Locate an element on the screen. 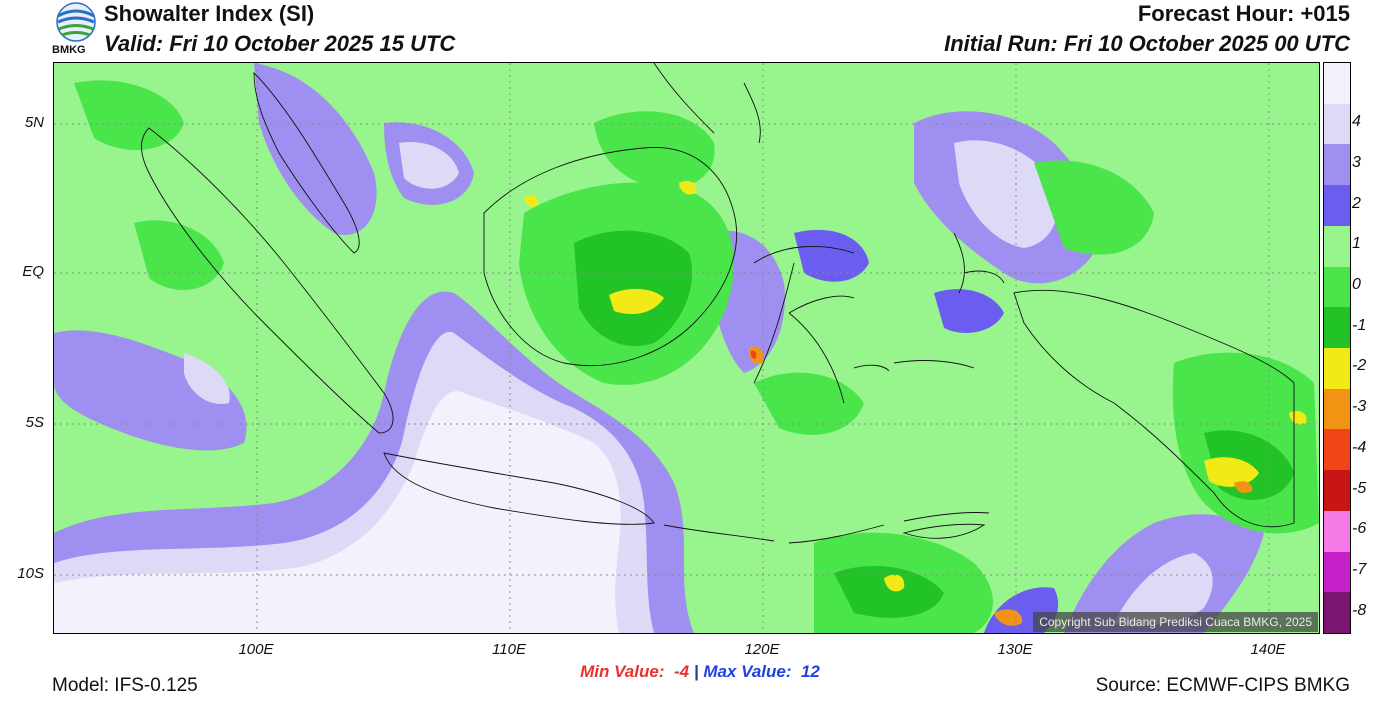 The image size is (1400, 709). lon-label-100e: 100E is located at coordinates (256, 649).